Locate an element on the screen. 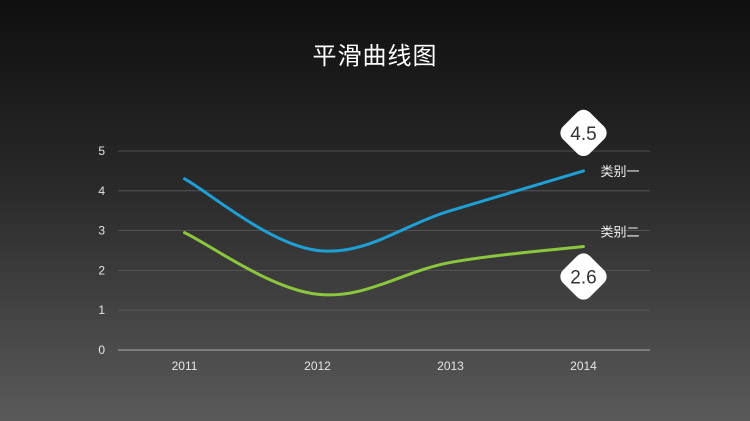 This screenshot has height=421, width=750. series-label-1: 类别一 is located at coordinates (620, 172).